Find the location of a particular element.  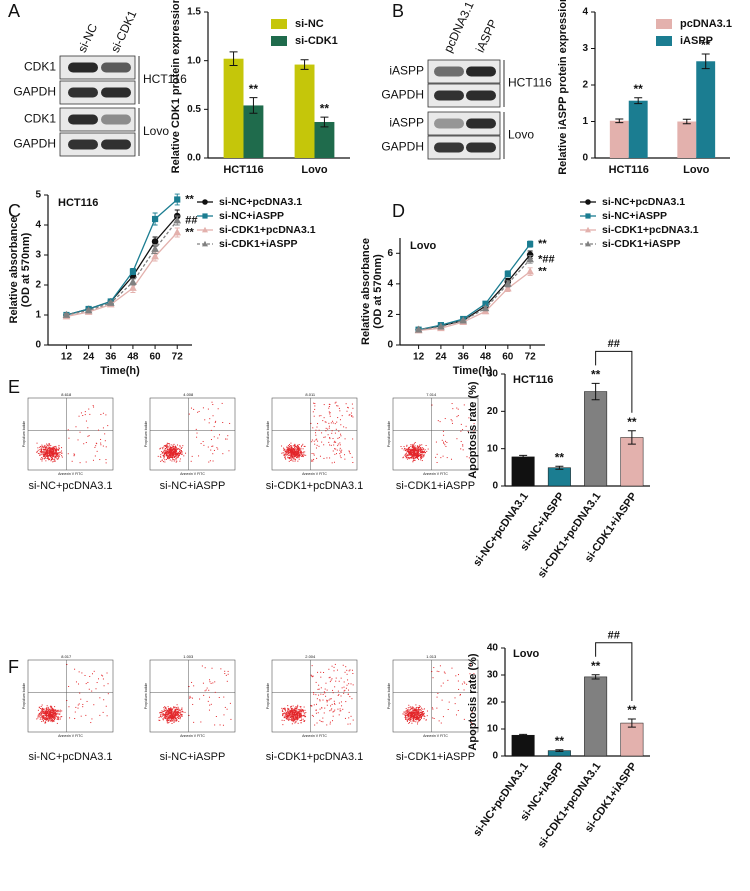

flow-dots is located at coordinates (317, 432).